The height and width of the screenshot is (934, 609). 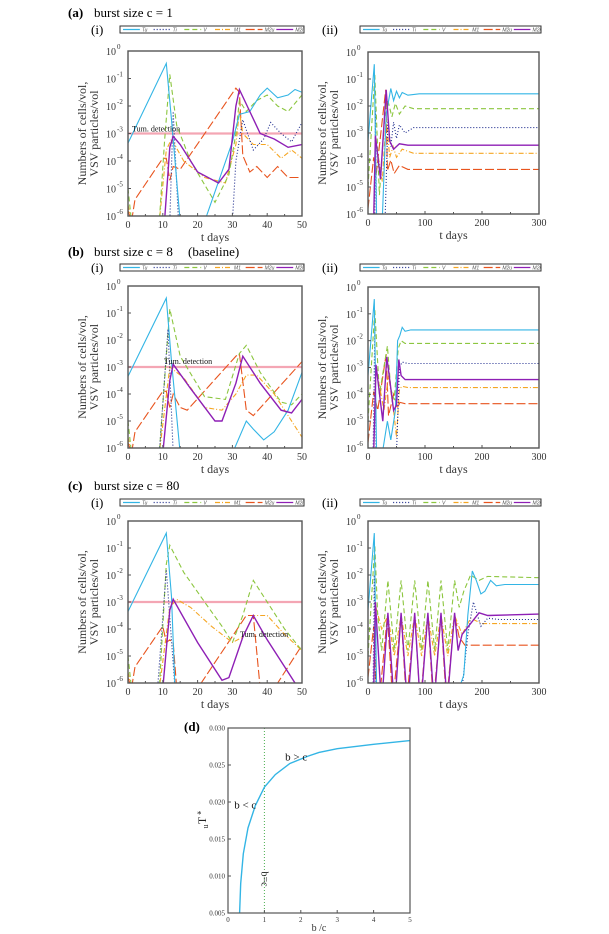 I want to click on x-tick-label: 1, so click(x=265, y=920).